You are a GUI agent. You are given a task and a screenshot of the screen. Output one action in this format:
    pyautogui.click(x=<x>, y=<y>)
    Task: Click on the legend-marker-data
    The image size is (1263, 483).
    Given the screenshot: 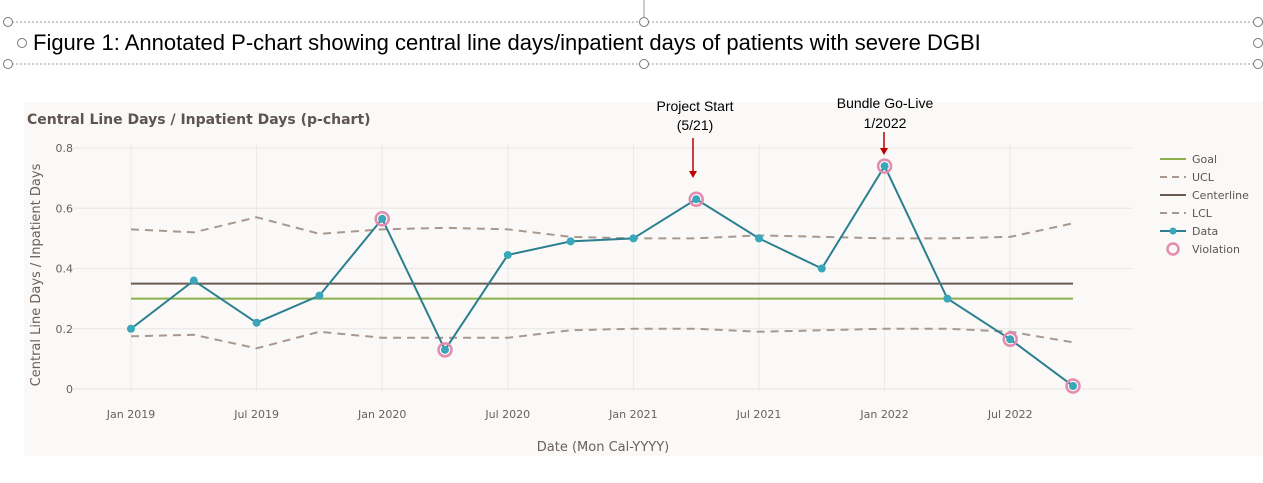 What is the action you would take?
    pyautogui.click(x=1173, y=231)
    